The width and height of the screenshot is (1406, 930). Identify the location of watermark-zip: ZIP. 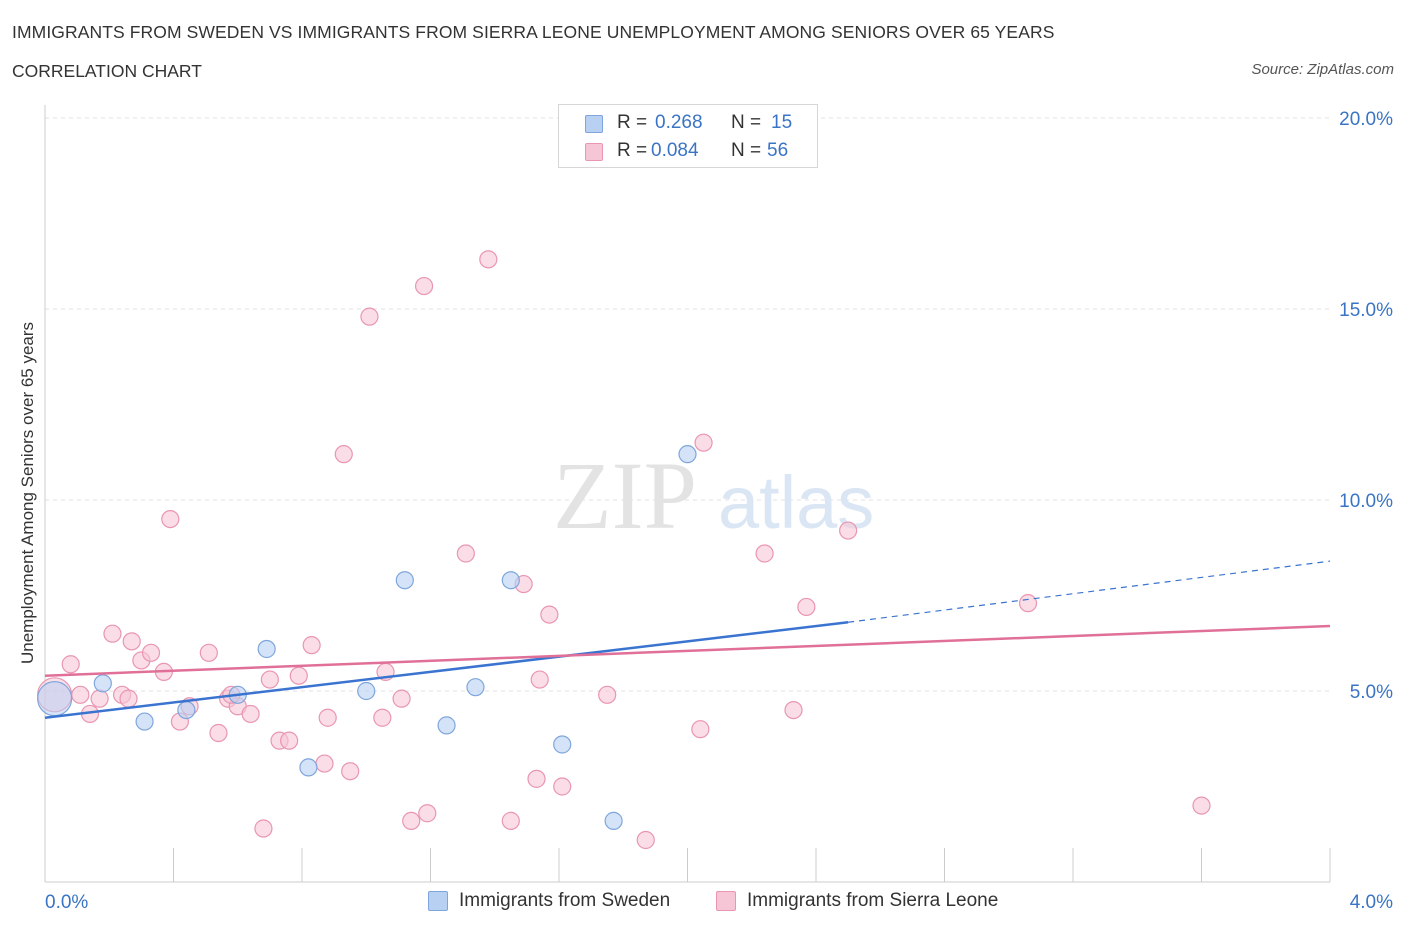
(625, 495).